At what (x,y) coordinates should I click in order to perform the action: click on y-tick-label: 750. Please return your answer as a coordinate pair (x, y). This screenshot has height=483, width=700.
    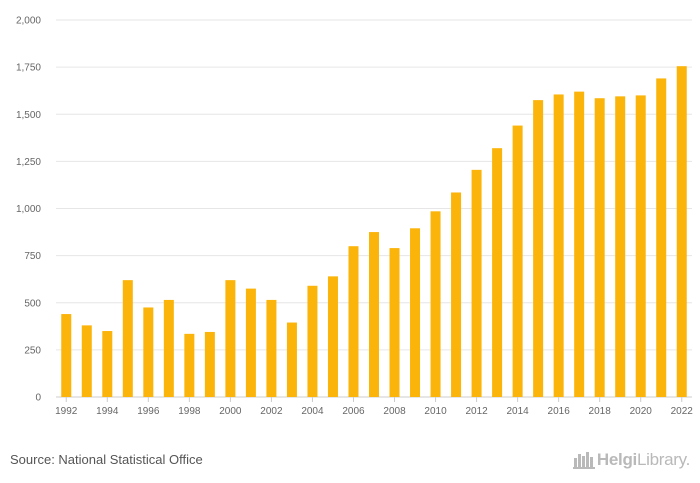
    Looking at the image, I should click on (32, 256).